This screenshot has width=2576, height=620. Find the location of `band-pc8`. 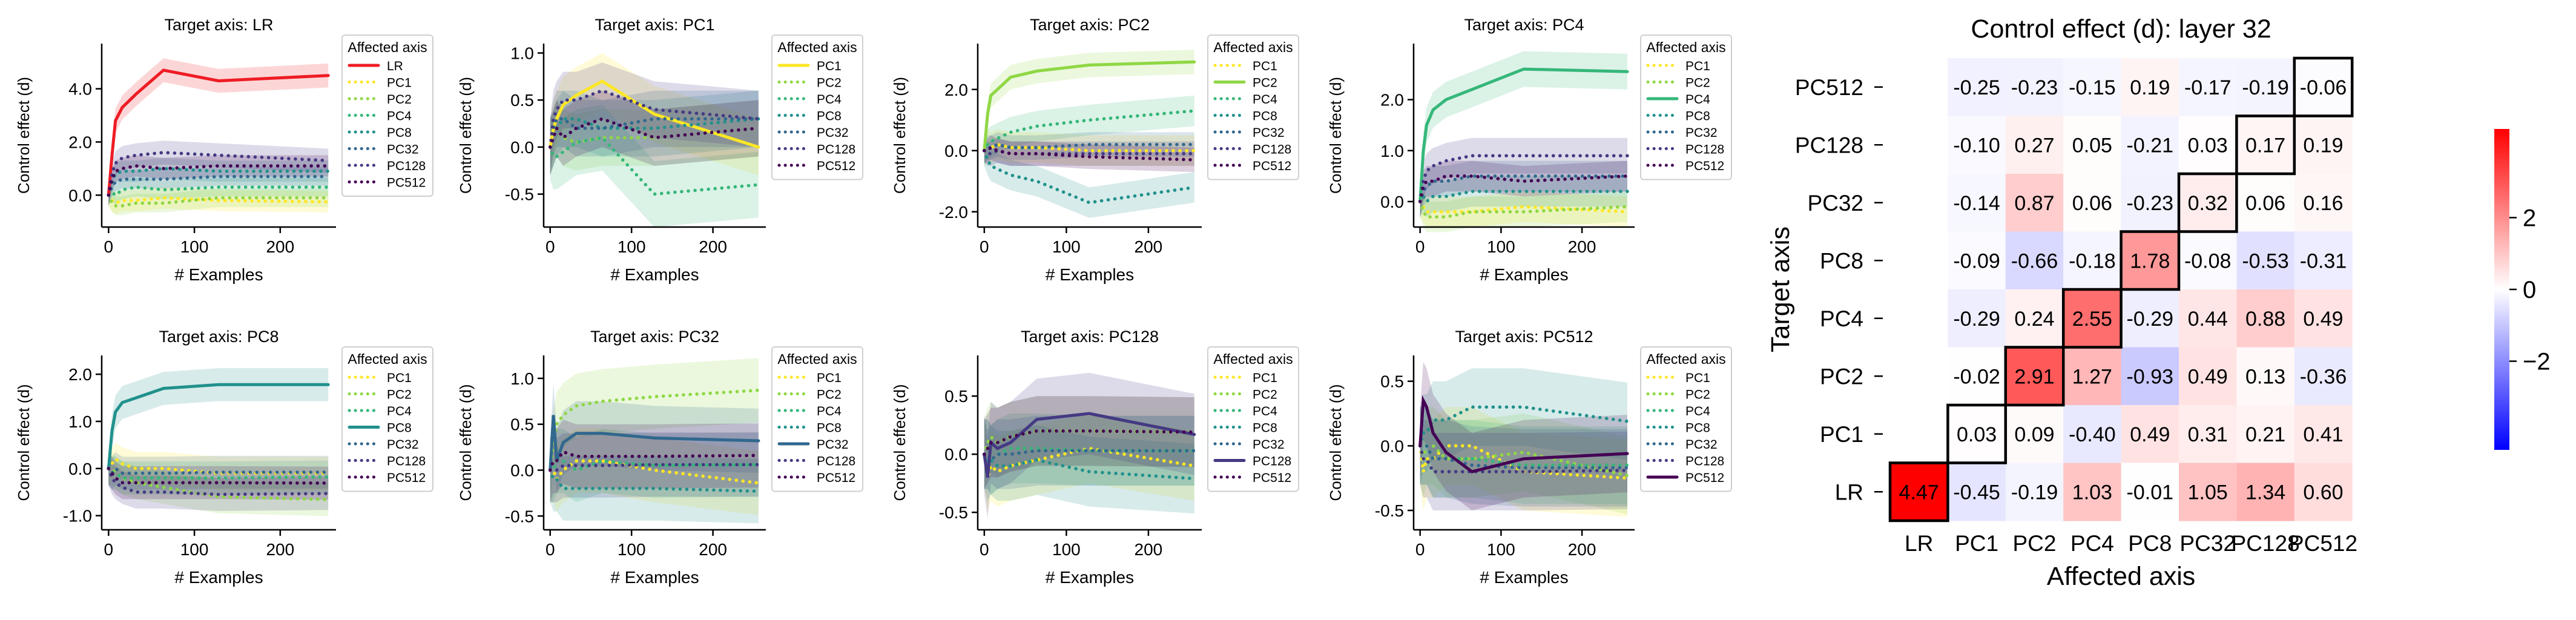

band-pc8 is located at coordinates (1524, 426).